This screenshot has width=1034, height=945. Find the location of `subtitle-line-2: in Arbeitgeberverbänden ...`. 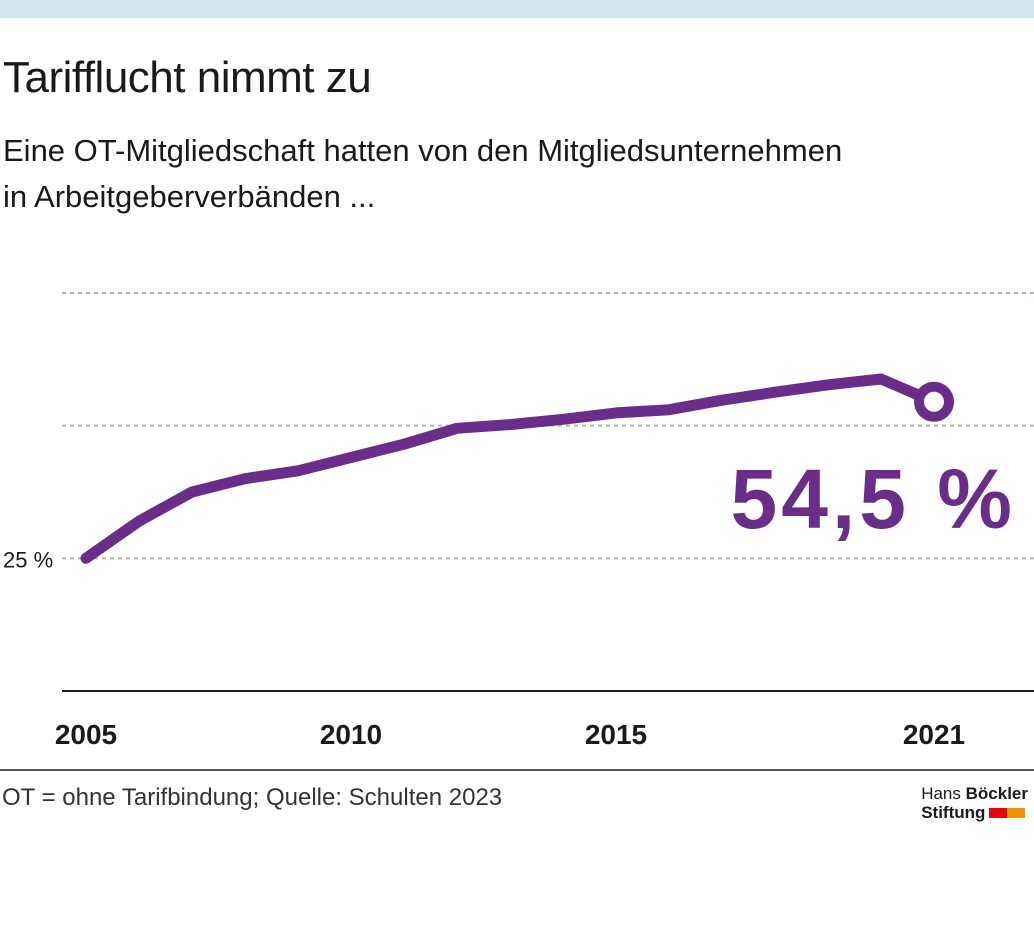

subtitle-line-2: in Arbeitgeberverbänden ... is located at coordinates (189, 196).